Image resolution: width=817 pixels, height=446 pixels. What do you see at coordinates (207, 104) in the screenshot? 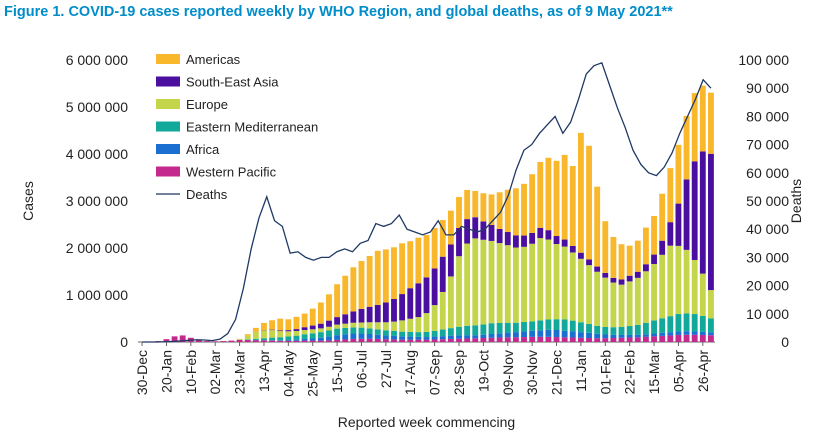
I see `legend-label: Europe` at bounding box center [207, 104].